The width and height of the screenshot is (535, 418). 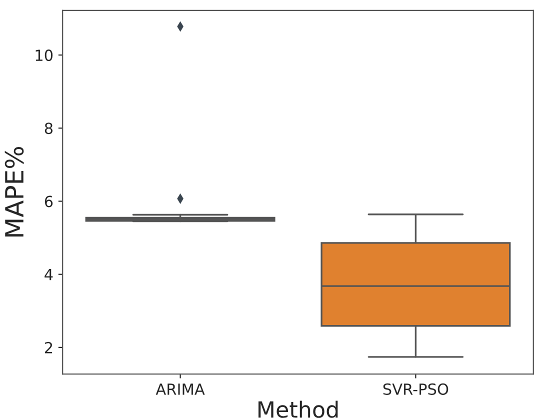 I want to click on y-tick-label: 8, so click(x=48, y=128).